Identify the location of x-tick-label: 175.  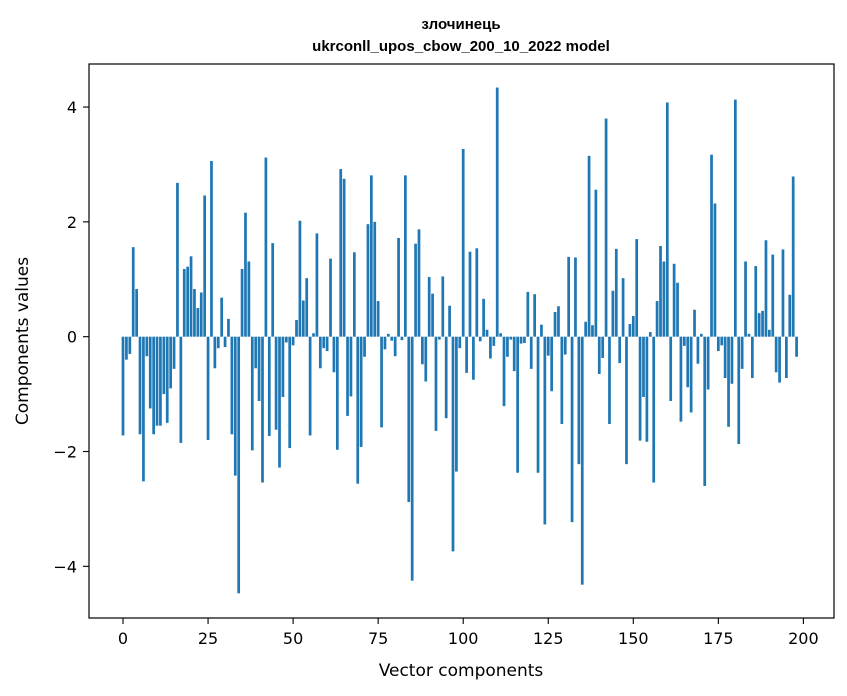
(718, 638).